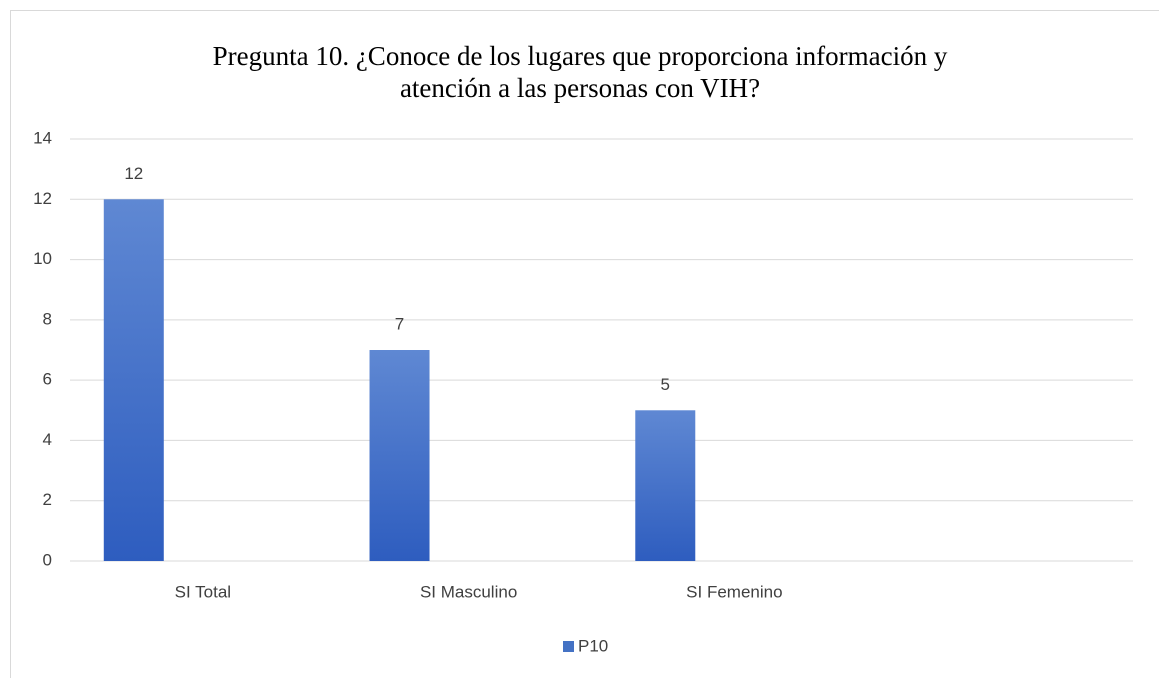  Describe the element at coordinates (133, 173) in the screenshot. I see `data-label: 12` at that location.